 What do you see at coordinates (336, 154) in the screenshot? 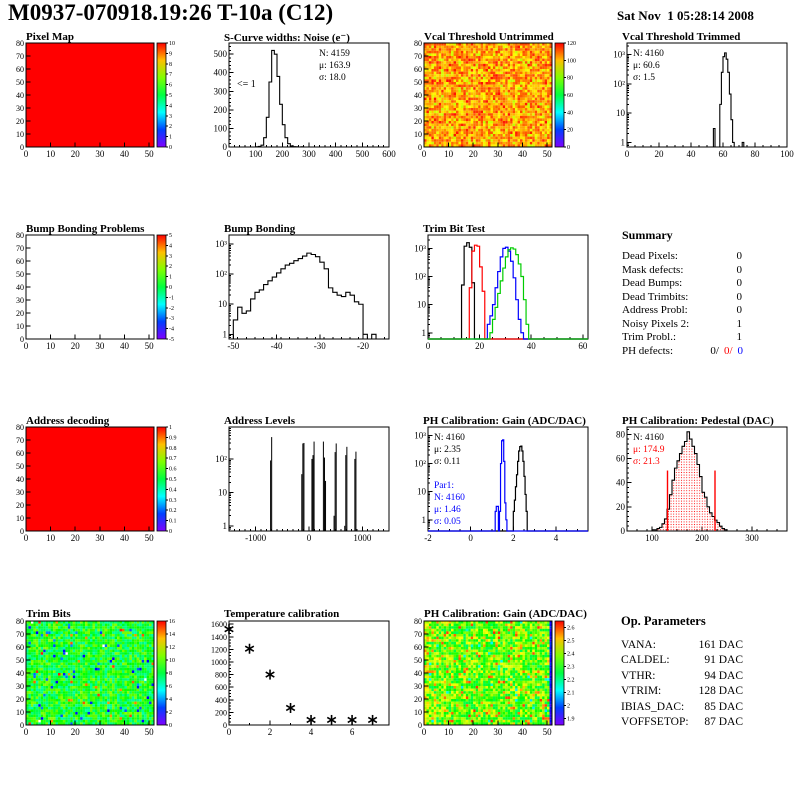
I see `svg-text: 400` at bounding box center [336, 154].